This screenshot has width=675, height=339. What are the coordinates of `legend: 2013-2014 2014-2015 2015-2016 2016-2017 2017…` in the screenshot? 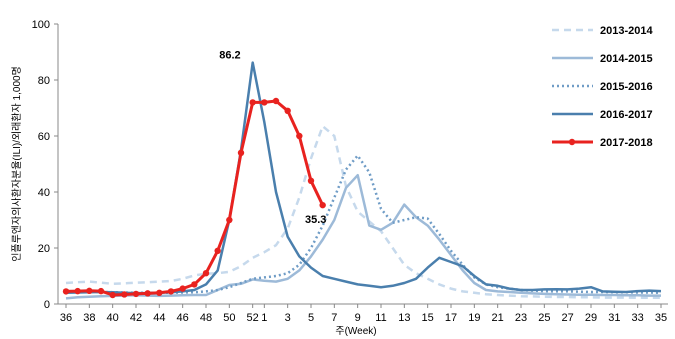 It's located at (602, 87).